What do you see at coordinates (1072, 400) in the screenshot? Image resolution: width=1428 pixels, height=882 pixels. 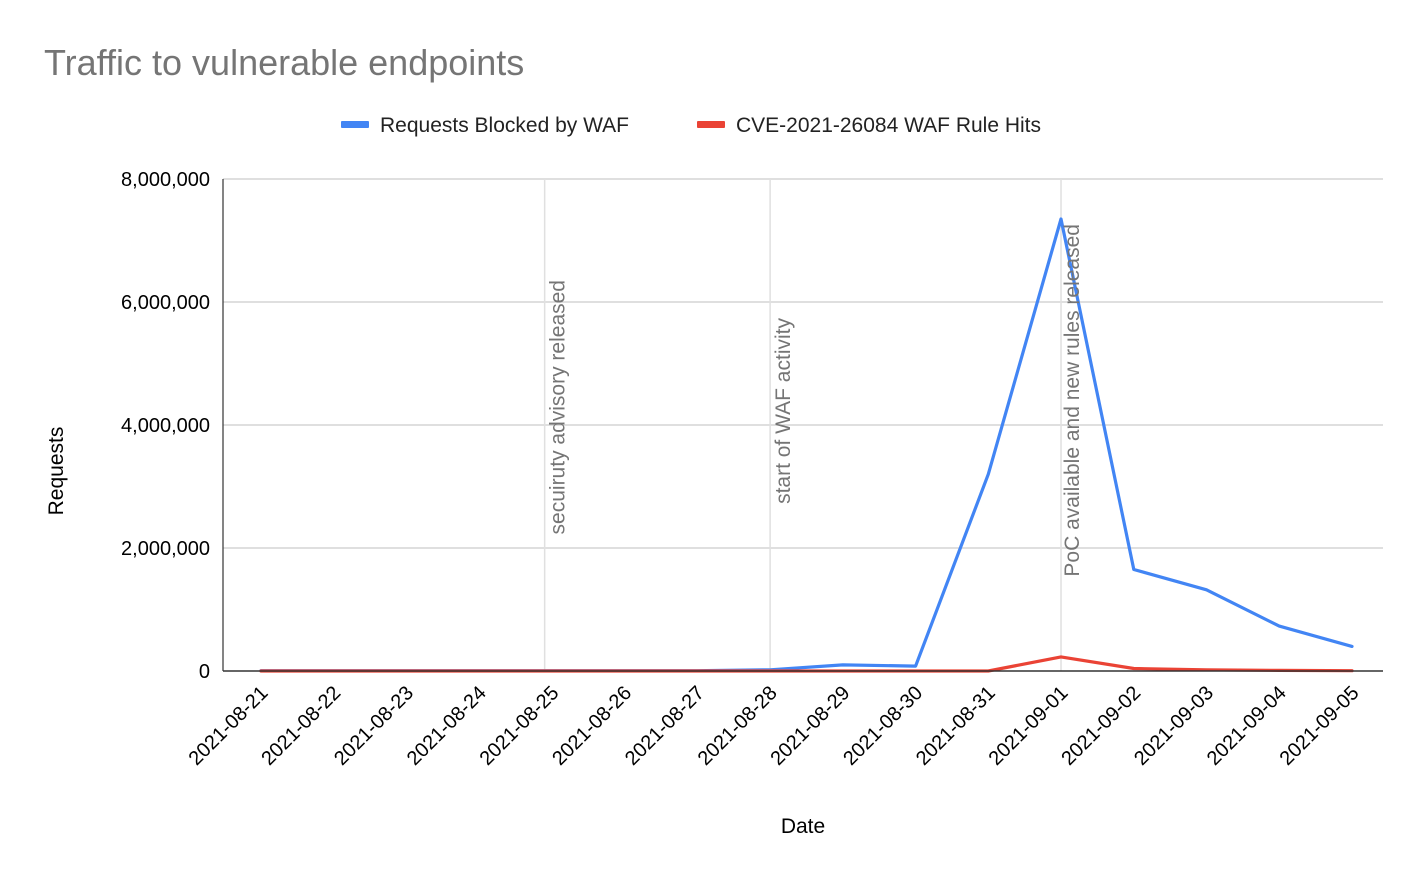 I see `annotation-label: PoC available and new rules released` at bounding box center [1072, 400].